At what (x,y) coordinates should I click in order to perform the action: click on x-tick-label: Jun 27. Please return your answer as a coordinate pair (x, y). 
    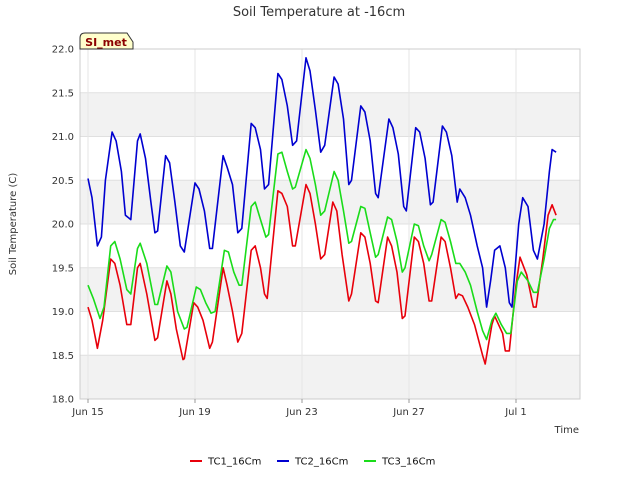
    Looking at the image, I should click on (408, 412).